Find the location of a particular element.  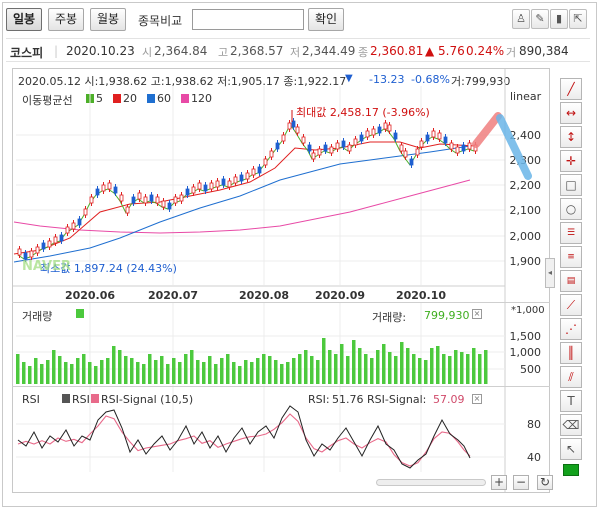

refresh-icon: ↻ is located at coordinates (545, 482).